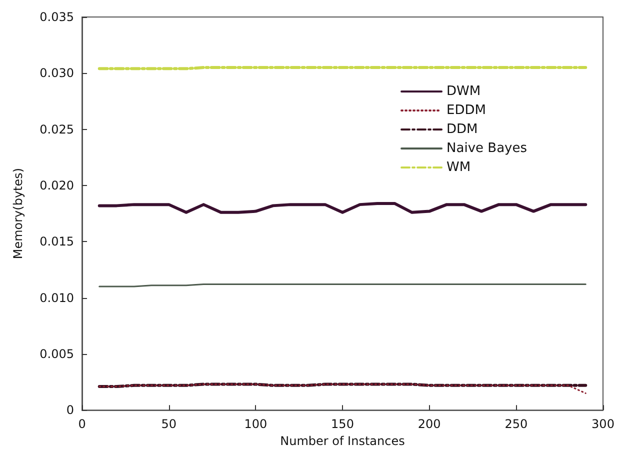  Describe the element at coordinates (57, 73) in the screenshot. I see `y-tick-label: 0.030` at that location.